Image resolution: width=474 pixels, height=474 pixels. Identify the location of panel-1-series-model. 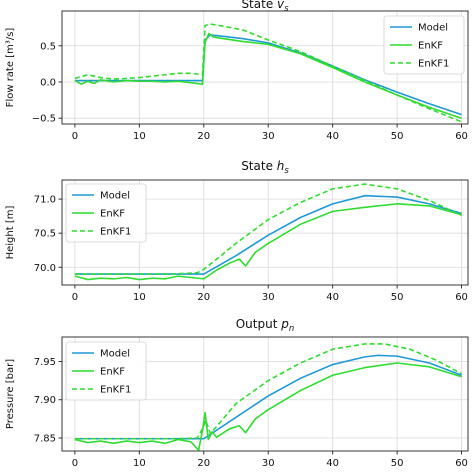
(268, 75).